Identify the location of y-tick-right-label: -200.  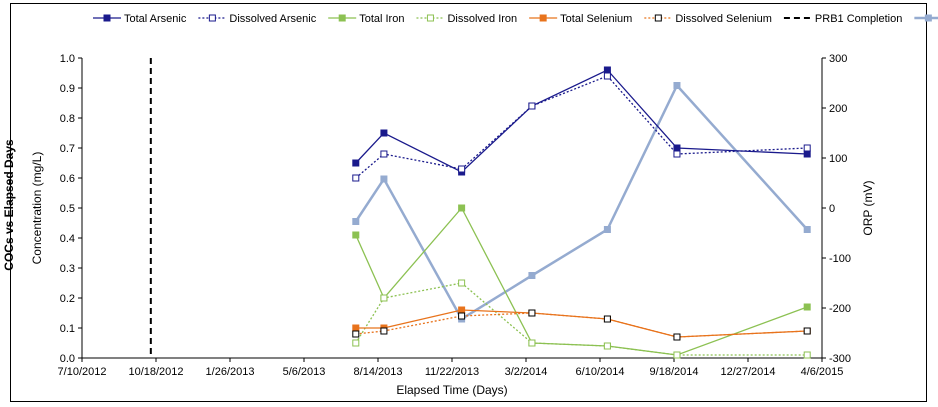
(840, 309).